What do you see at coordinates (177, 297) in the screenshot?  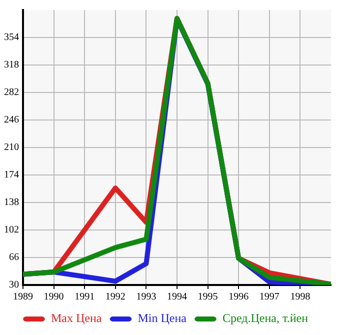 I see `x-tick-label: 1994` at bounding box center [177, 297].